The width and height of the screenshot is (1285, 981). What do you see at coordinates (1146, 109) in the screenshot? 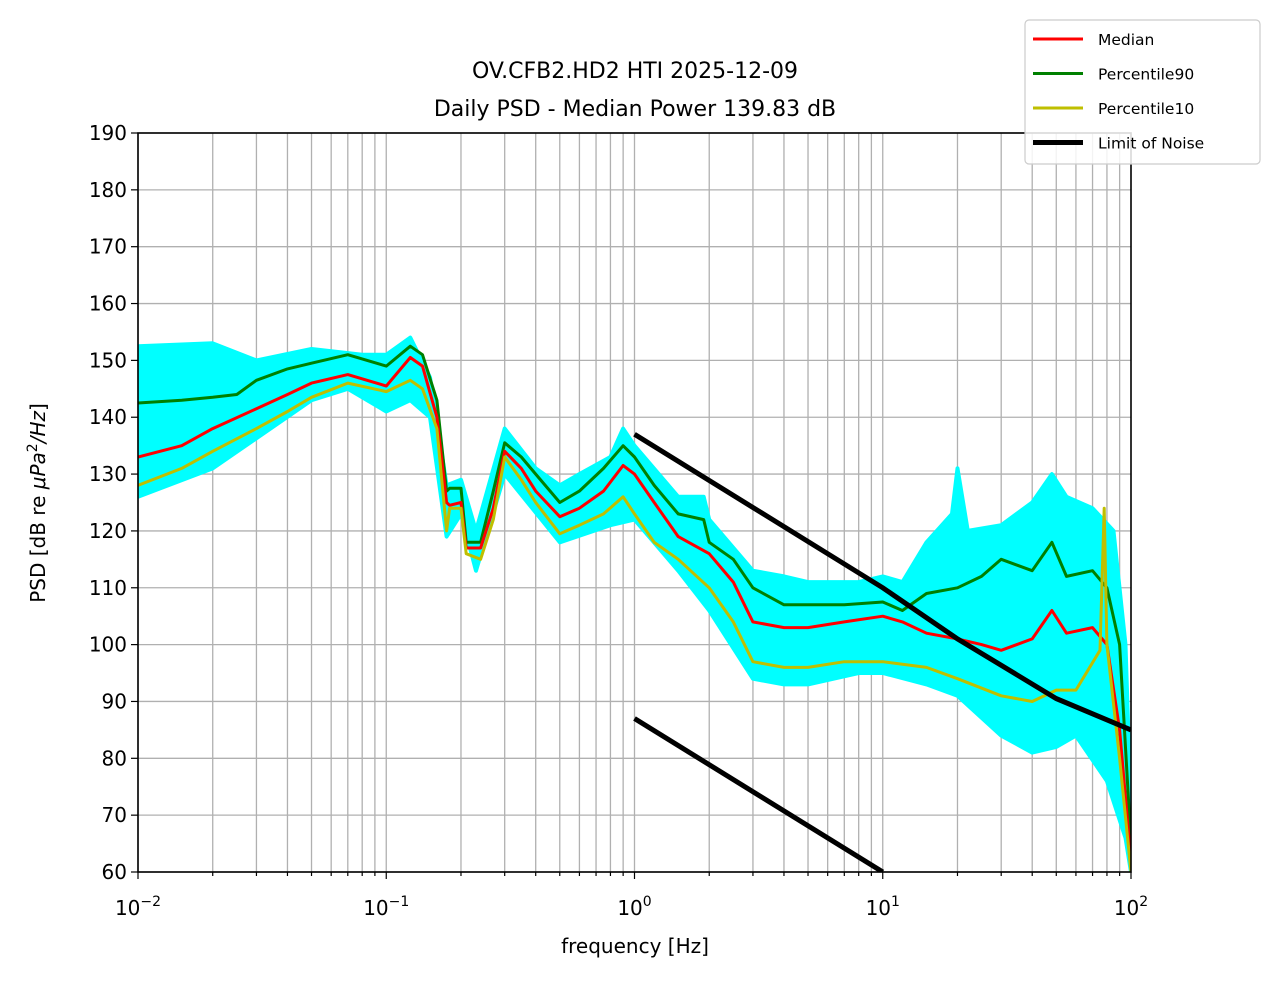
I see `legend-label: Percentile10` at bounding box center [1146, 109].